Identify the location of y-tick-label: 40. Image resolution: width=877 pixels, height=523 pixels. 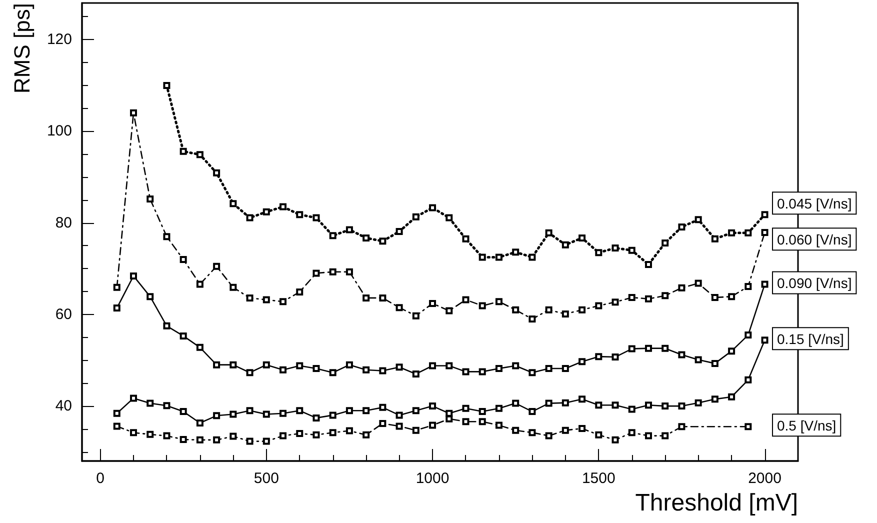
(63, 406).